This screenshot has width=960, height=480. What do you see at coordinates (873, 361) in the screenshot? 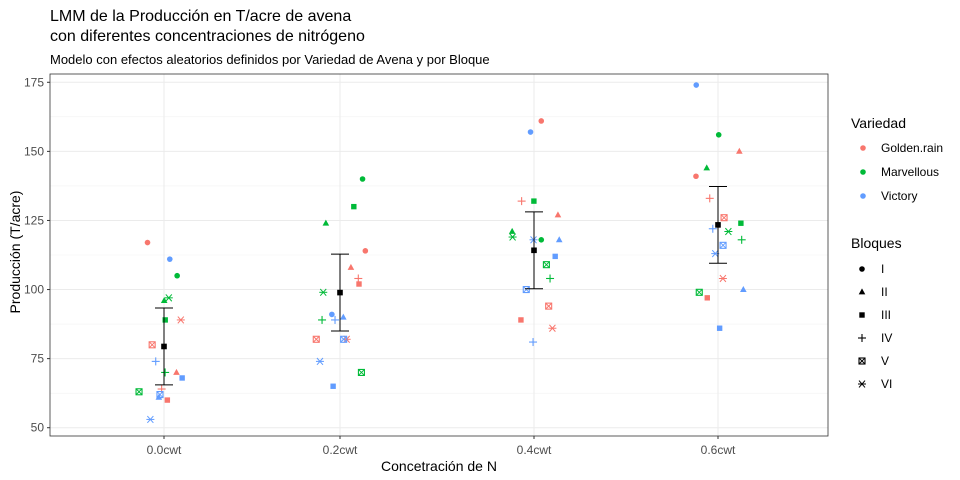
I see `legend-bloques-item: V` at bounding box center [873, 361].